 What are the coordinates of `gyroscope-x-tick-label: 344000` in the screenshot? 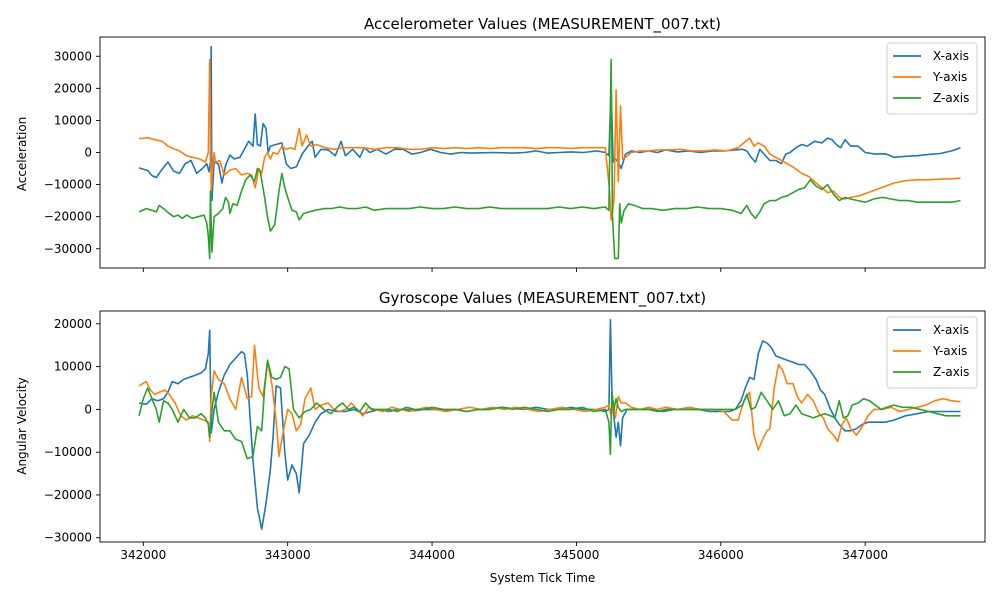 It's located at (432, 555).